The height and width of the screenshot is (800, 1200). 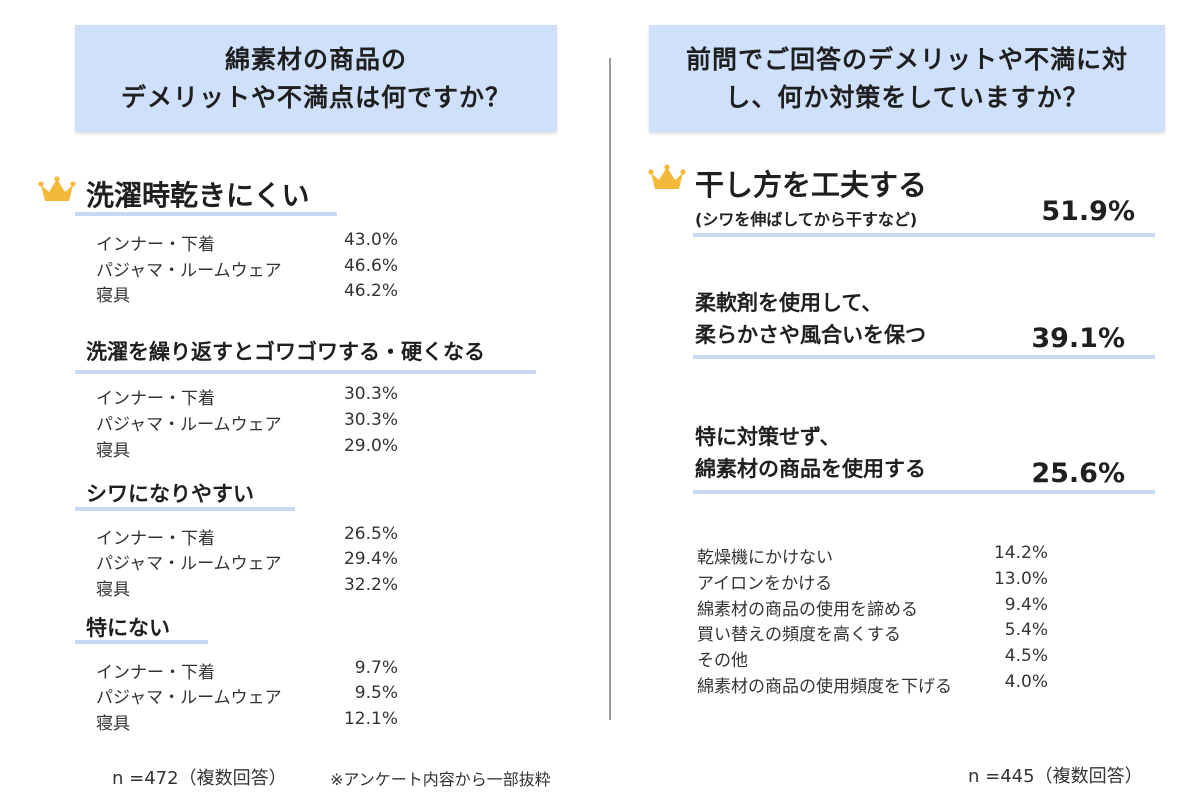 What do you see at coordinates (1026, 682) in the screenshot?
I see `other-item-value: 4.0%` at bounding box center [1026, 682].